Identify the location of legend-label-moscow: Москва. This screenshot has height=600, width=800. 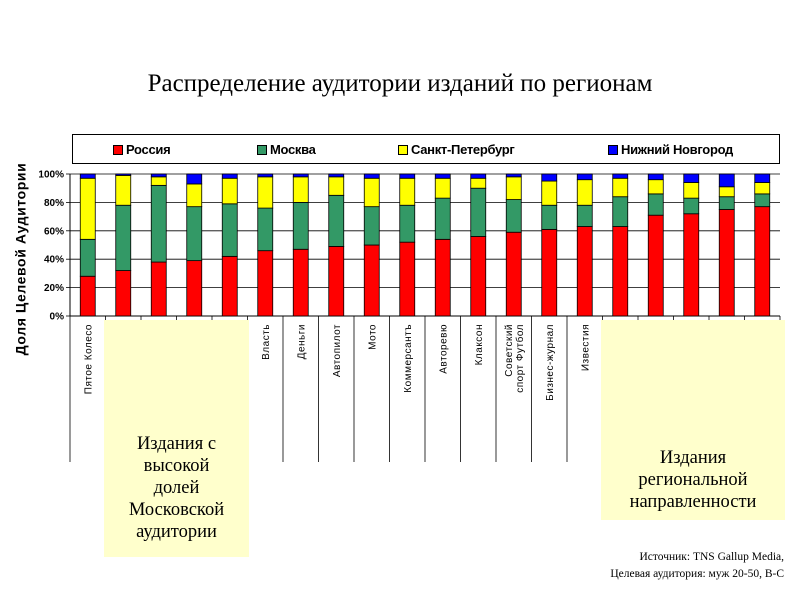
(293, 149).